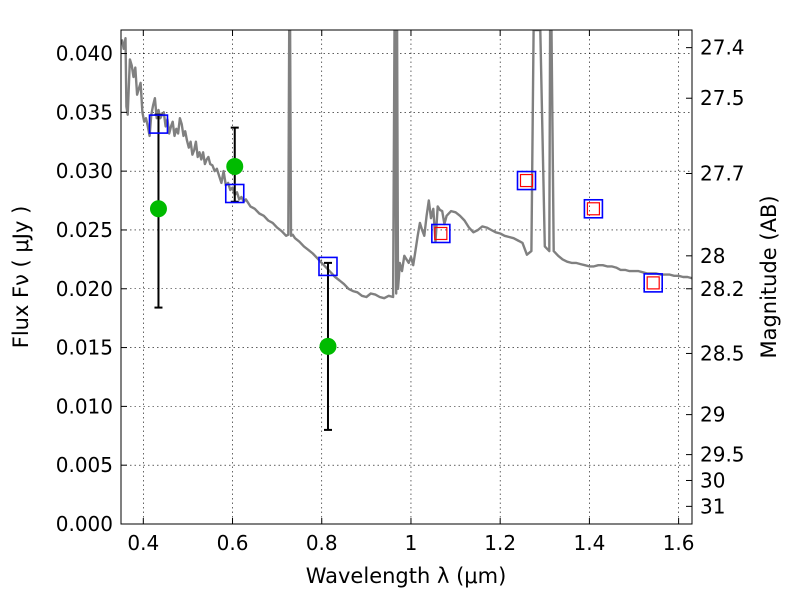 The image size is (800, 600). I want to click on red-square-markers, so click(547, 231).